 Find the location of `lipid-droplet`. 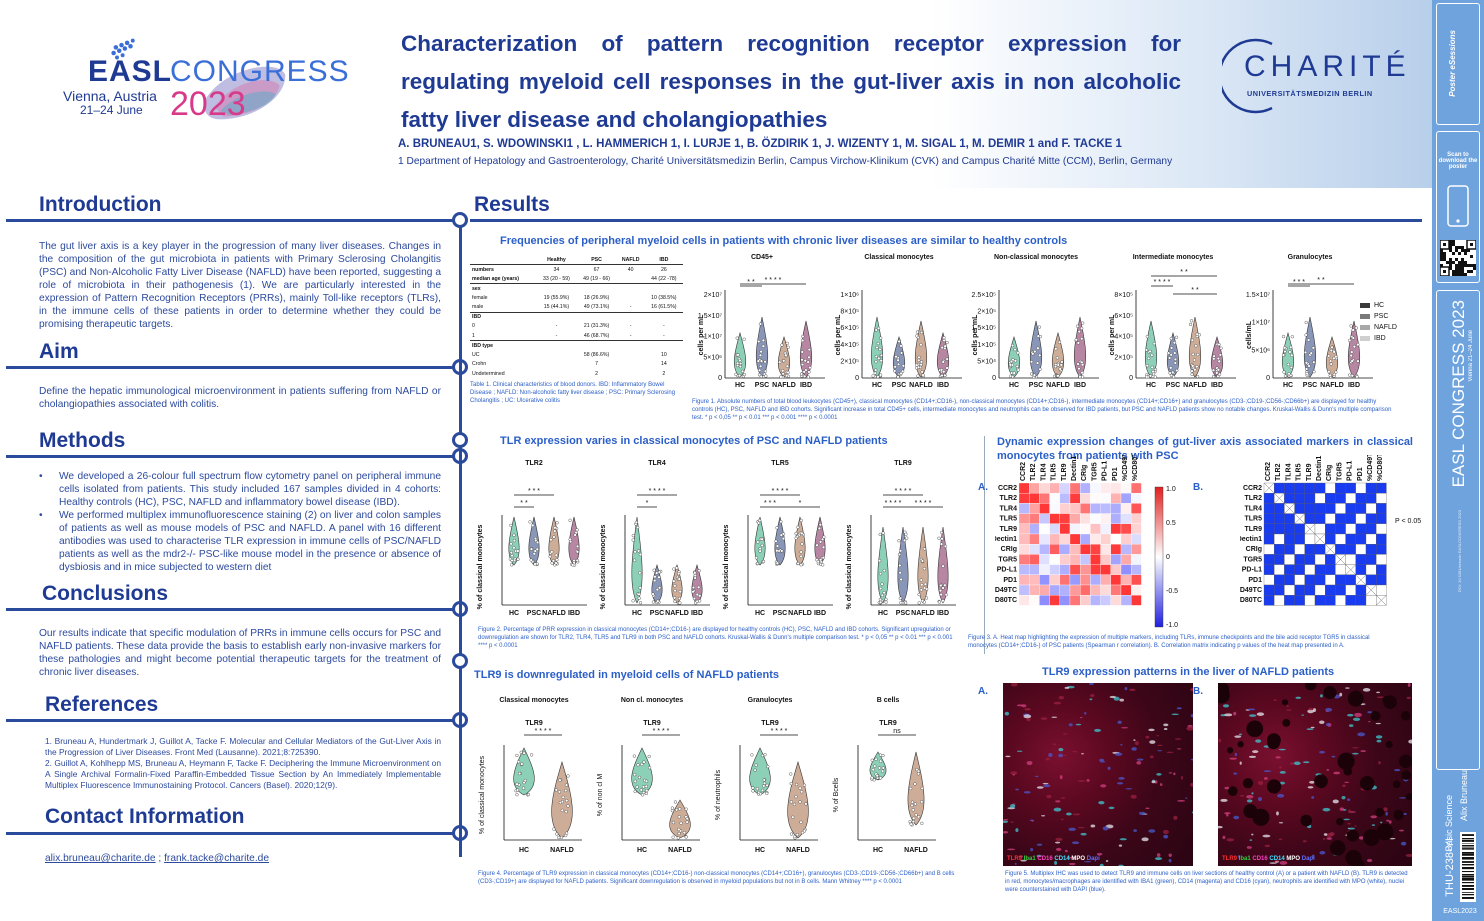

lipid-droplet is located at coordinates (1230, 750).